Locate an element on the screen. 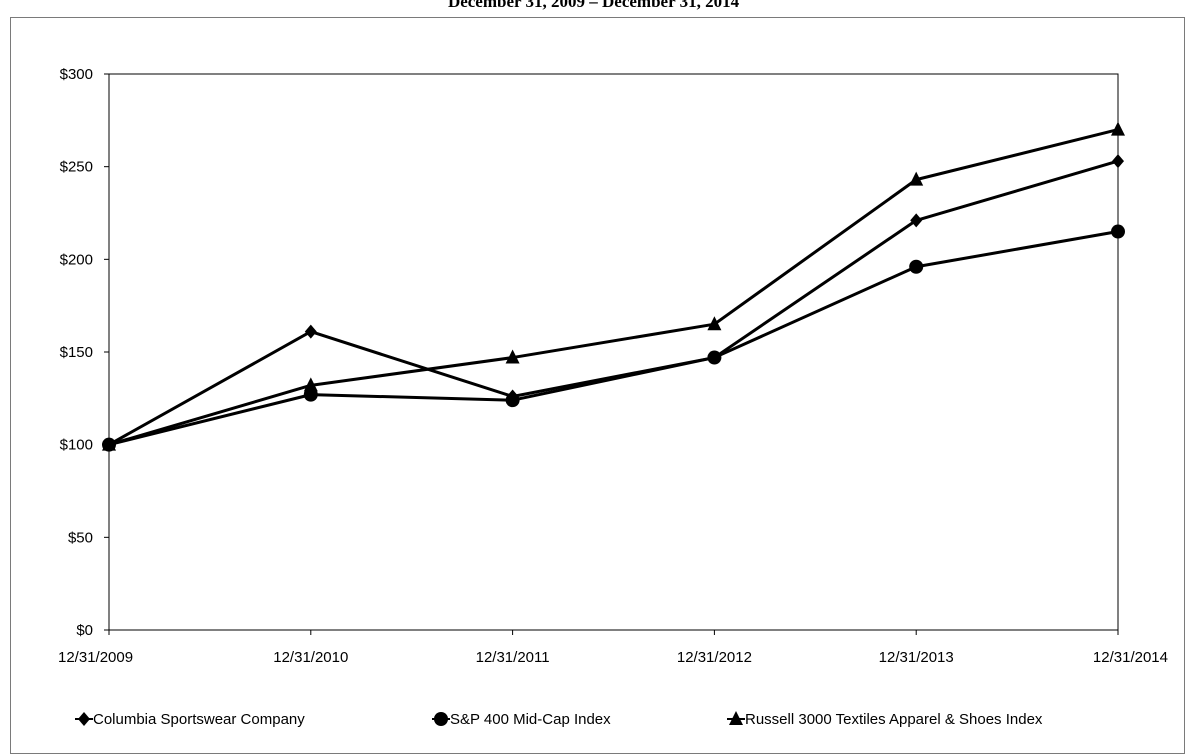 This screenshot has height=756, width=1187. legend-label: S&P 400 Mid-Cap Index is located at coordinates (530, 719).